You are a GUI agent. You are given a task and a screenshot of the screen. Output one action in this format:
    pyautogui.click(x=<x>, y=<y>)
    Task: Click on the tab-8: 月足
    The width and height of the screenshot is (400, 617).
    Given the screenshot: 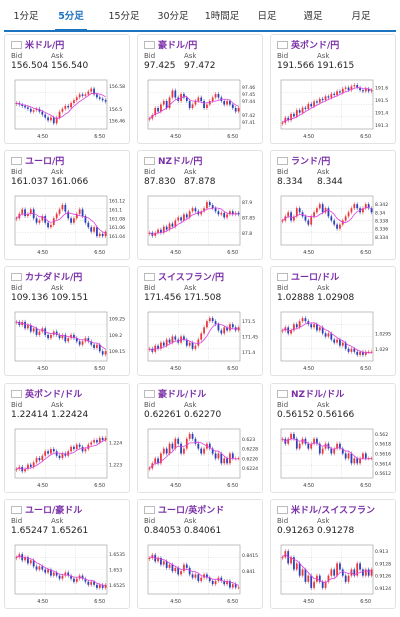 What is the action you would take?
    pyautogui.click(x=361, y=16)
    